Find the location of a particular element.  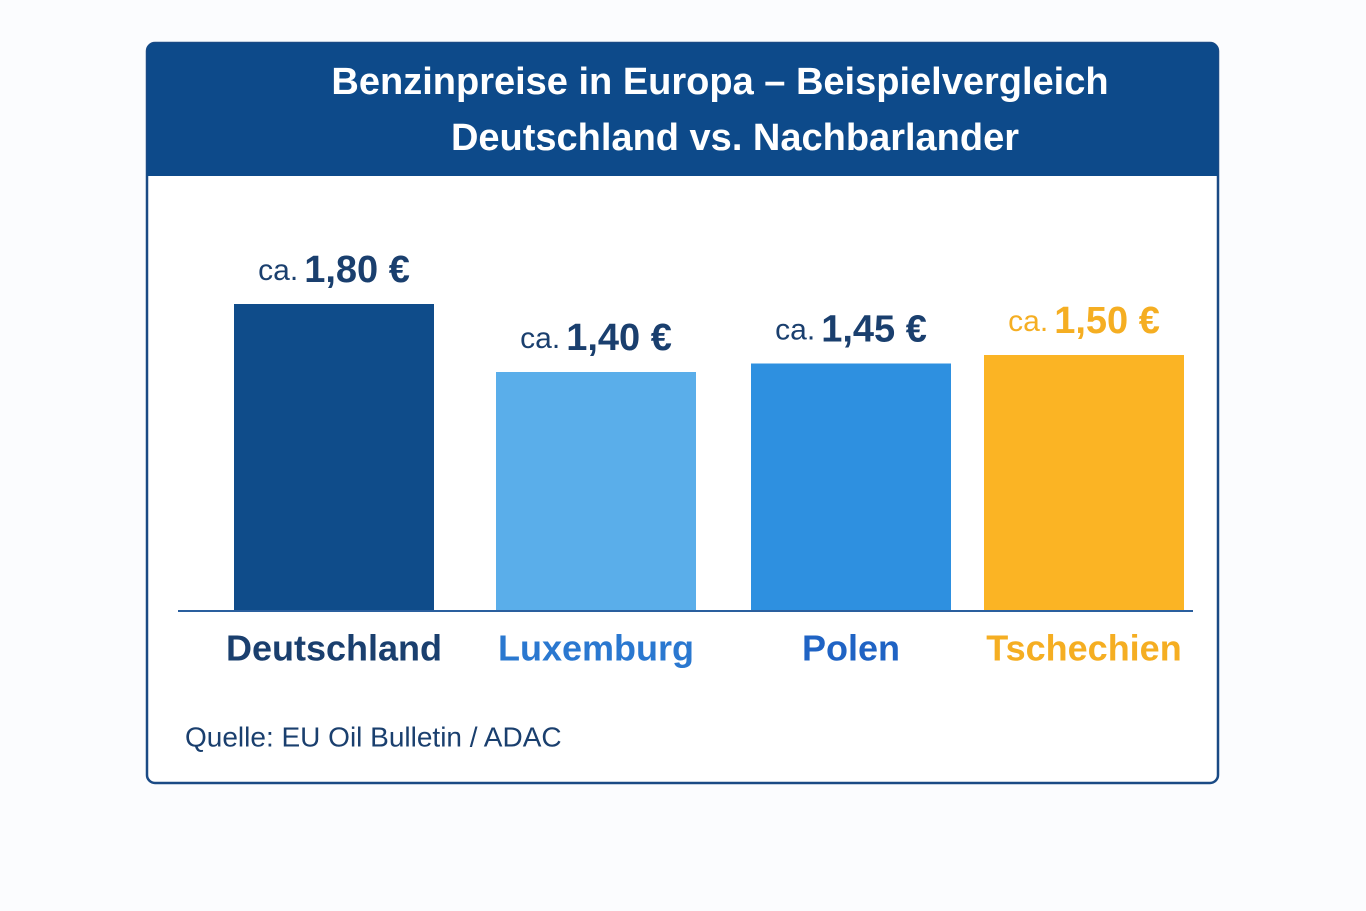

value-label-number: 1,40 € is located at coordinates (619, 338).